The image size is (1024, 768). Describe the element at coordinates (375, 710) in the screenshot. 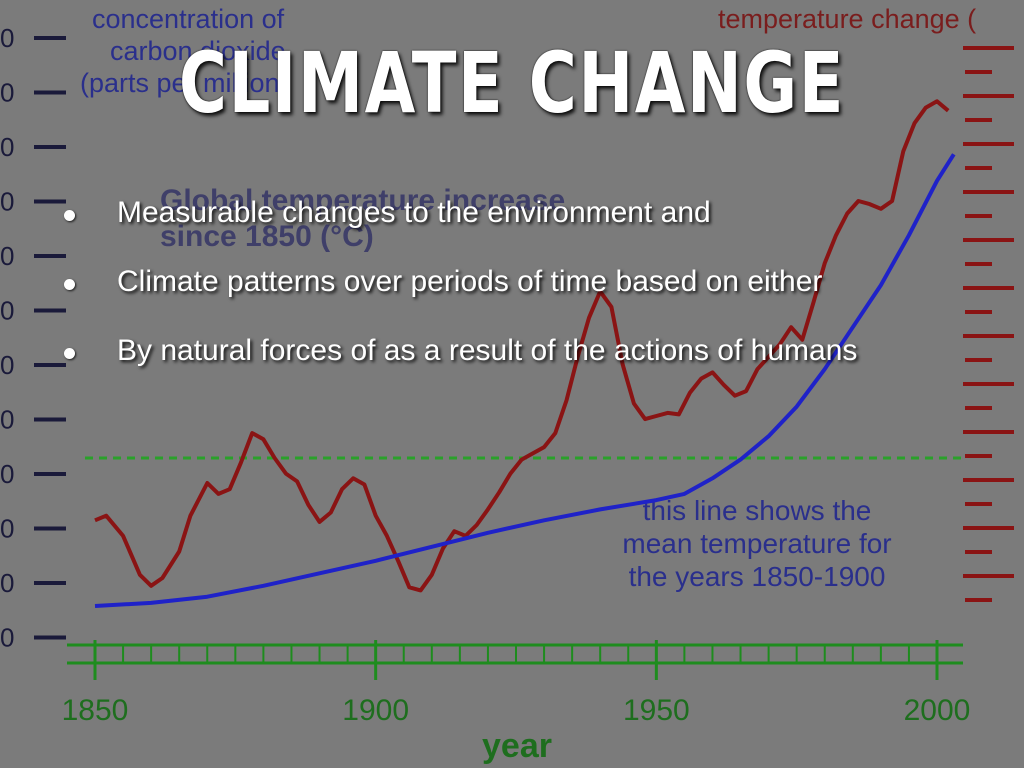

I see `x-axis-tick-label: 1900` at that location.